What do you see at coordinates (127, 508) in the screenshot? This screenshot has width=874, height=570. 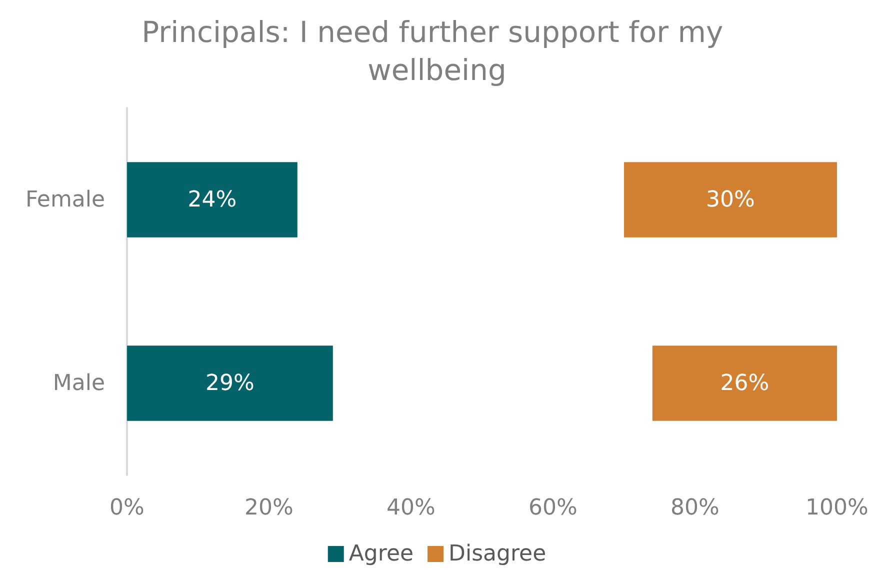 I see `x-tick-label: 0%` at bounding box center [127, 508].